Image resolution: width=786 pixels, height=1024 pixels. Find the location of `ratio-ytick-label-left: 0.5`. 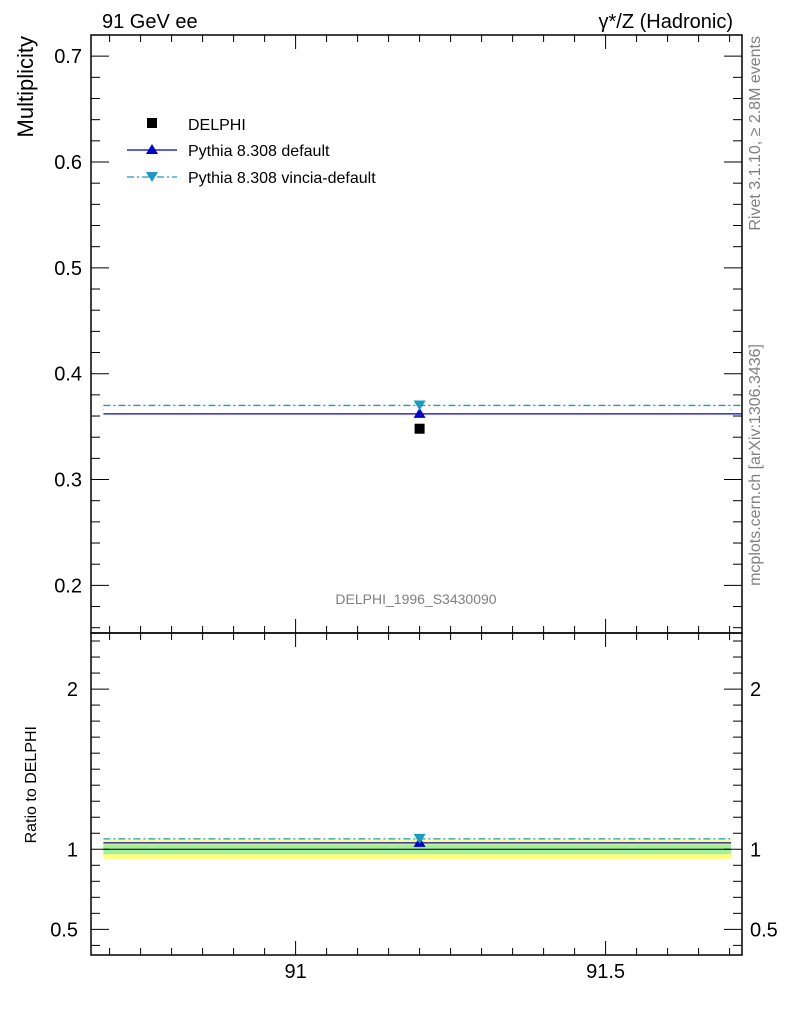

ratio-ytick-label-left: 0.5 is located at coordinates (64, 930).